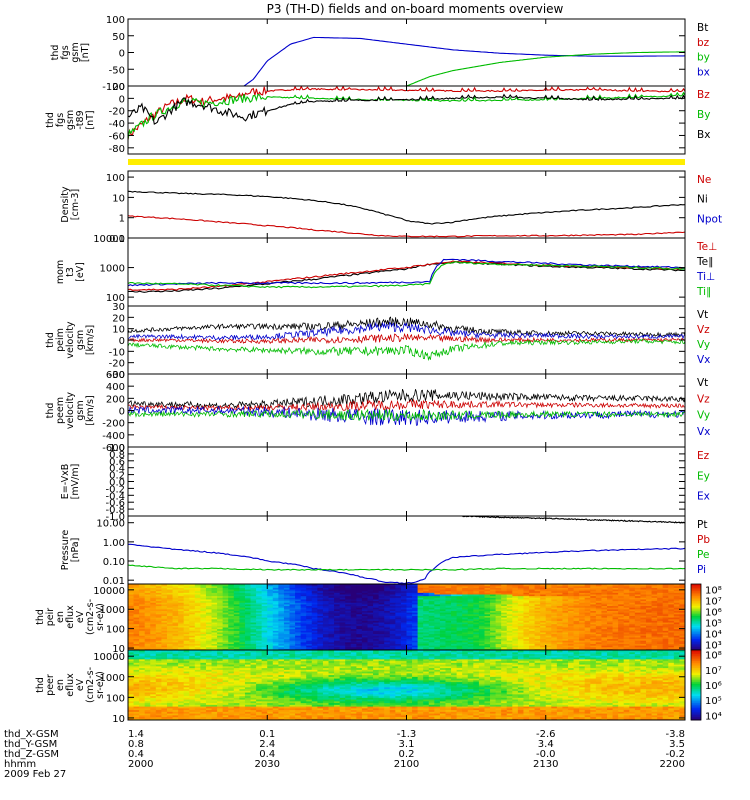  I want to click on legend-label: Te⊥, so click(706, 247).